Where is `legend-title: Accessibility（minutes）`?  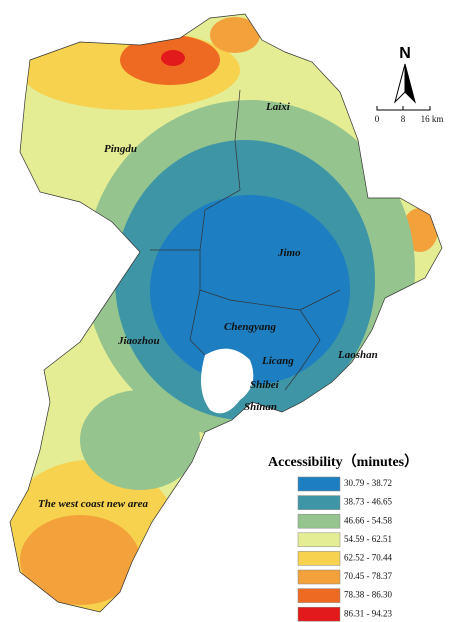
legend-title: Accessibility（minutes） is located at coordinates (343, 462).